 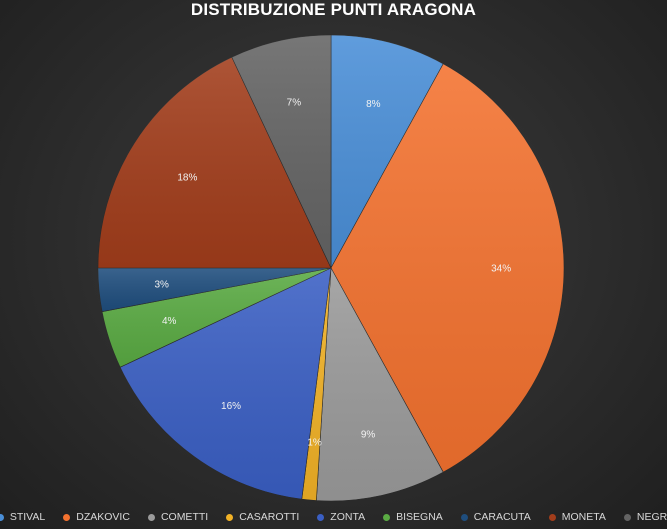 I want to click on legend-label: COMETTI, so click(x=184, y=517).